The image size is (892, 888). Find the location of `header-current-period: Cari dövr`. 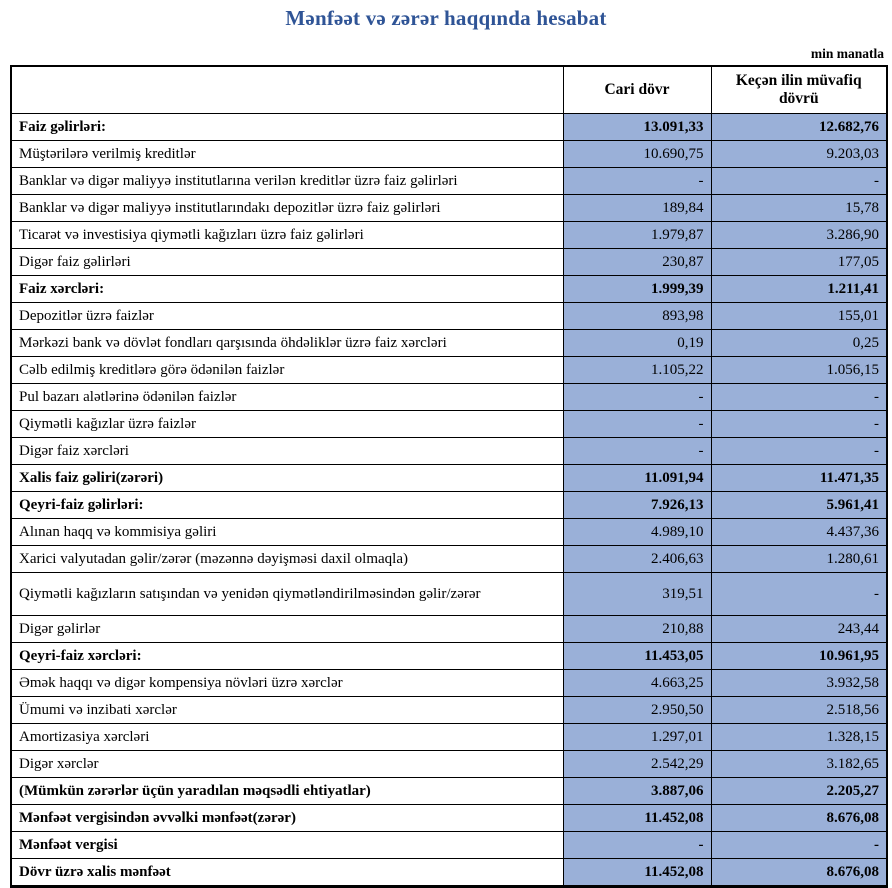

header-current-period: Cari dövr is located at coordinates (637, 89).